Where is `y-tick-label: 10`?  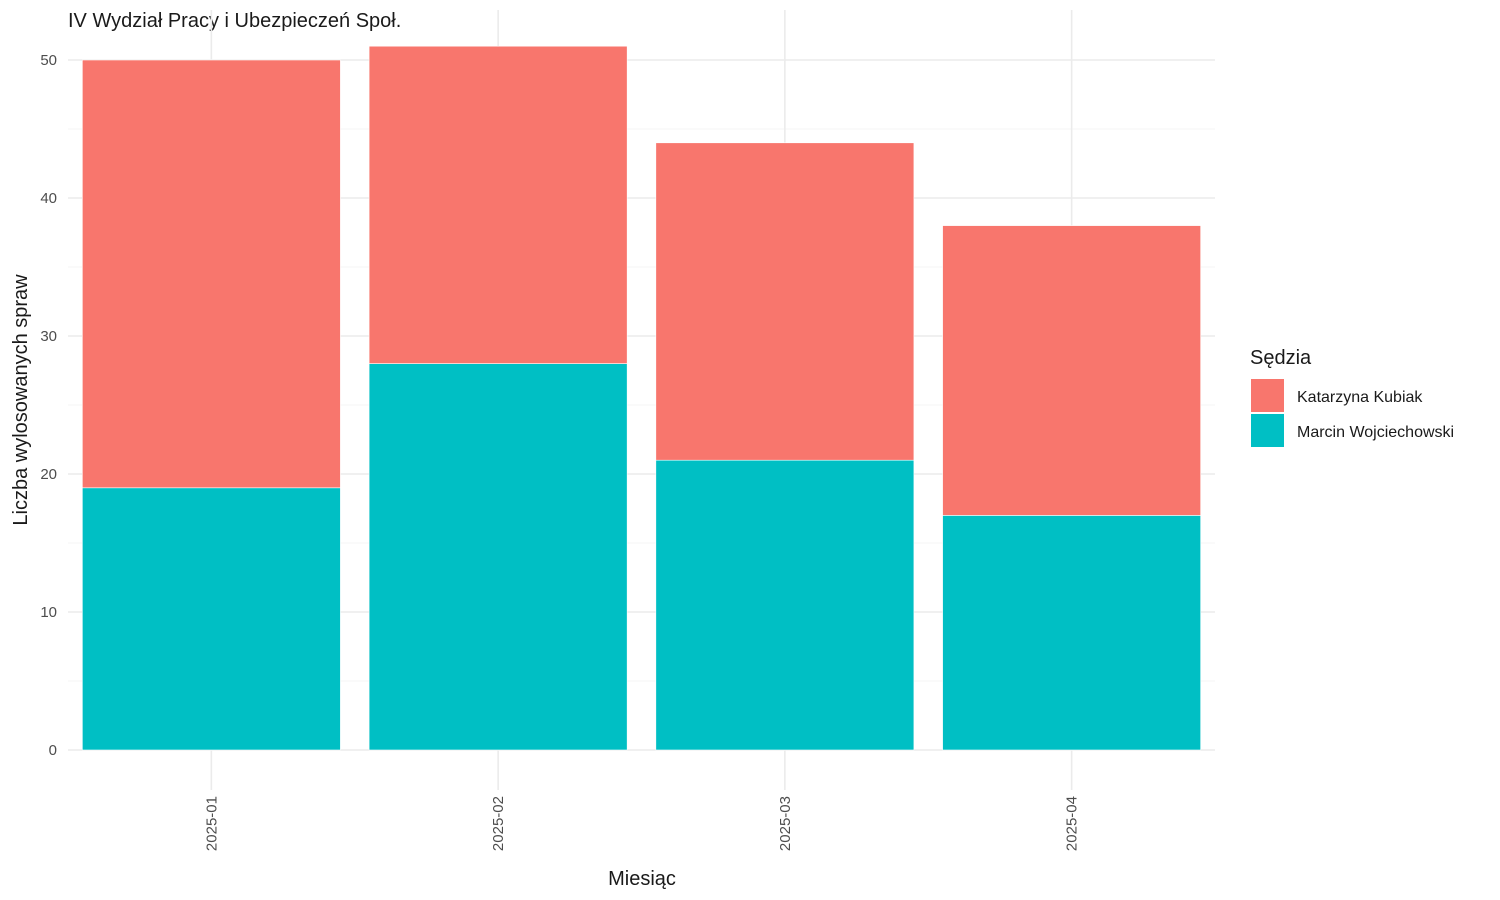 y-tick-label: 10 is located at coordinates (48, 612).